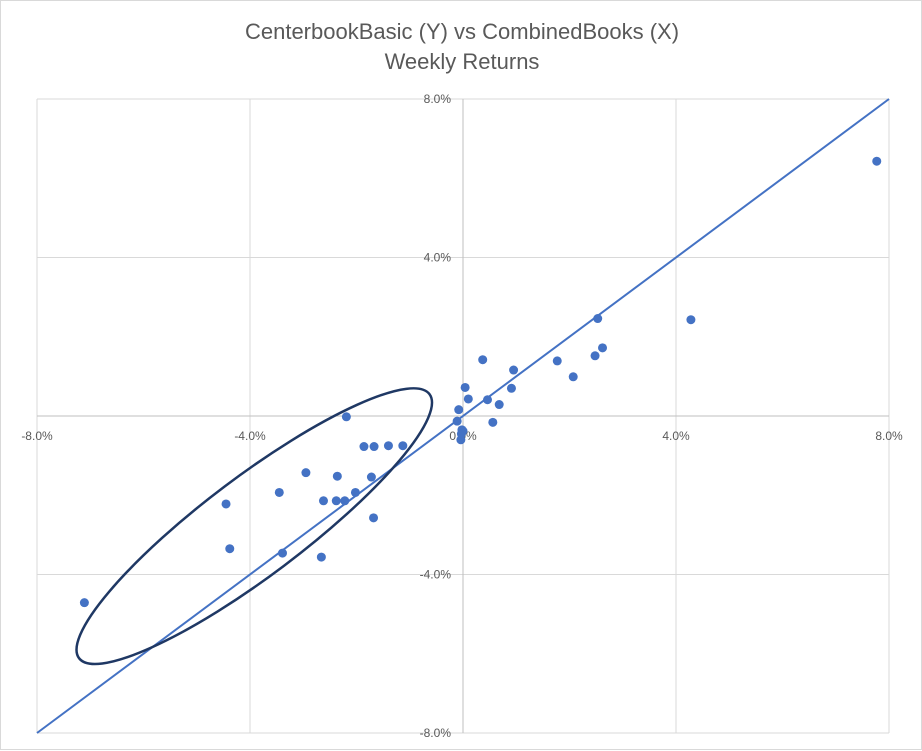  I want to click on chart-subtitle: Weekly Returns, so click(462, 61).